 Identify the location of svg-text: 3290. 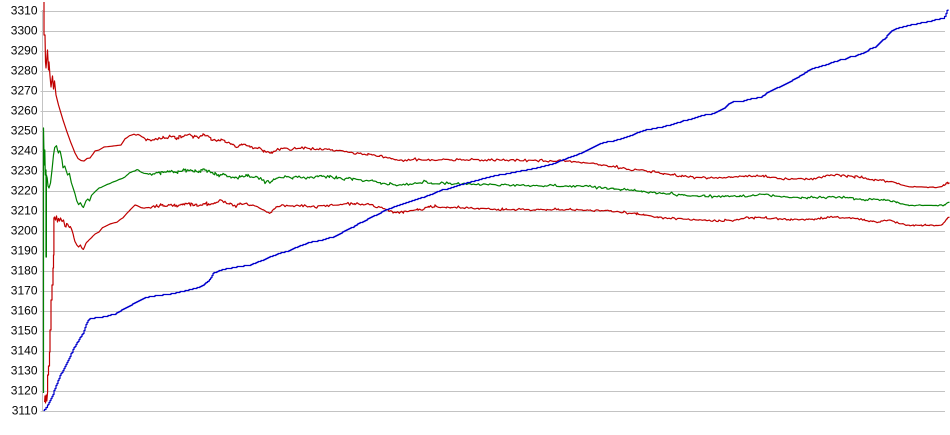
(24, 51).